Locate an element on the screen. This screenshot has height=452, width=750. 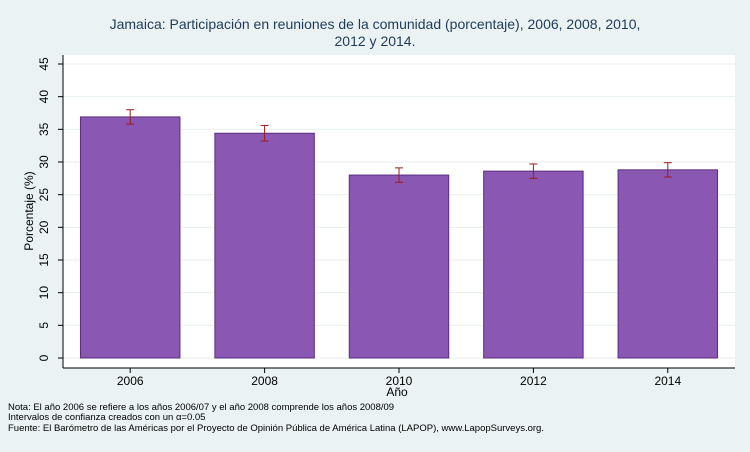
y-tick-label-20: 20 is located at coordinates (44, 227).